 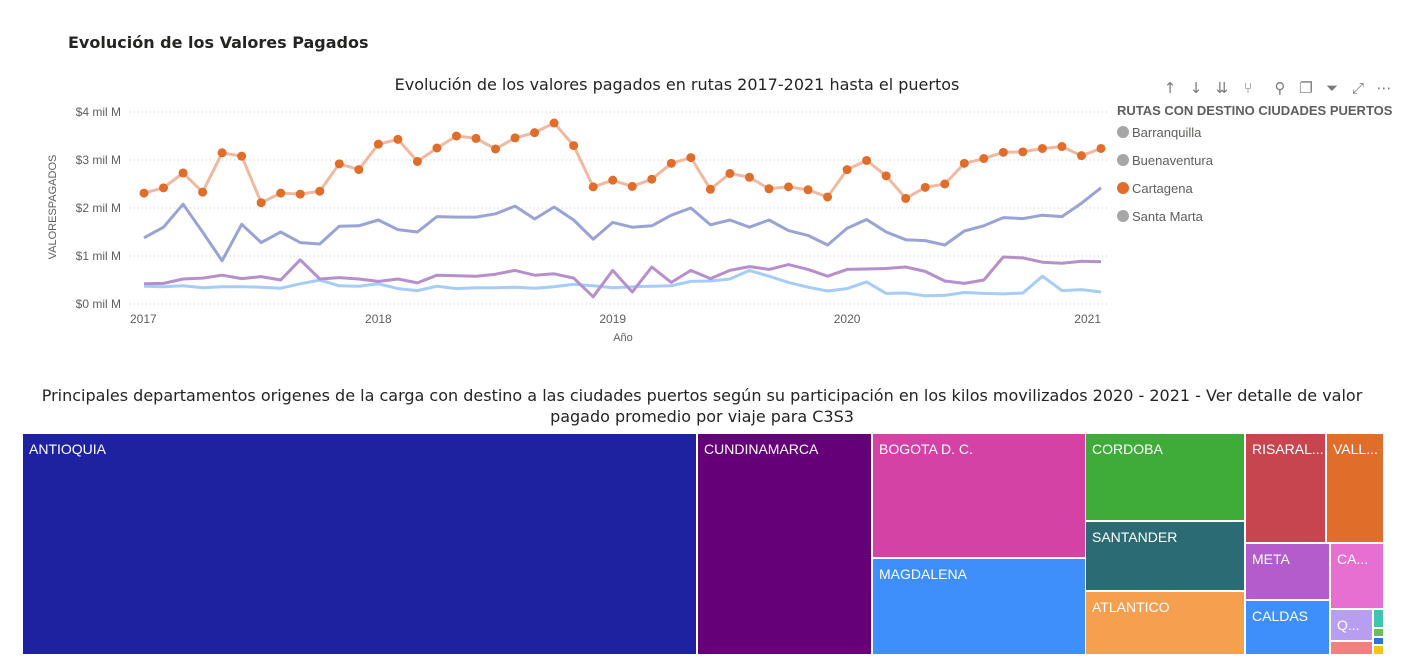 What do you see at coordinates (979, 495) in the screenshot?
I see `treemap-tile-bogota-d-c: BOGOTA D. C.` at bounding box center [979, 495].